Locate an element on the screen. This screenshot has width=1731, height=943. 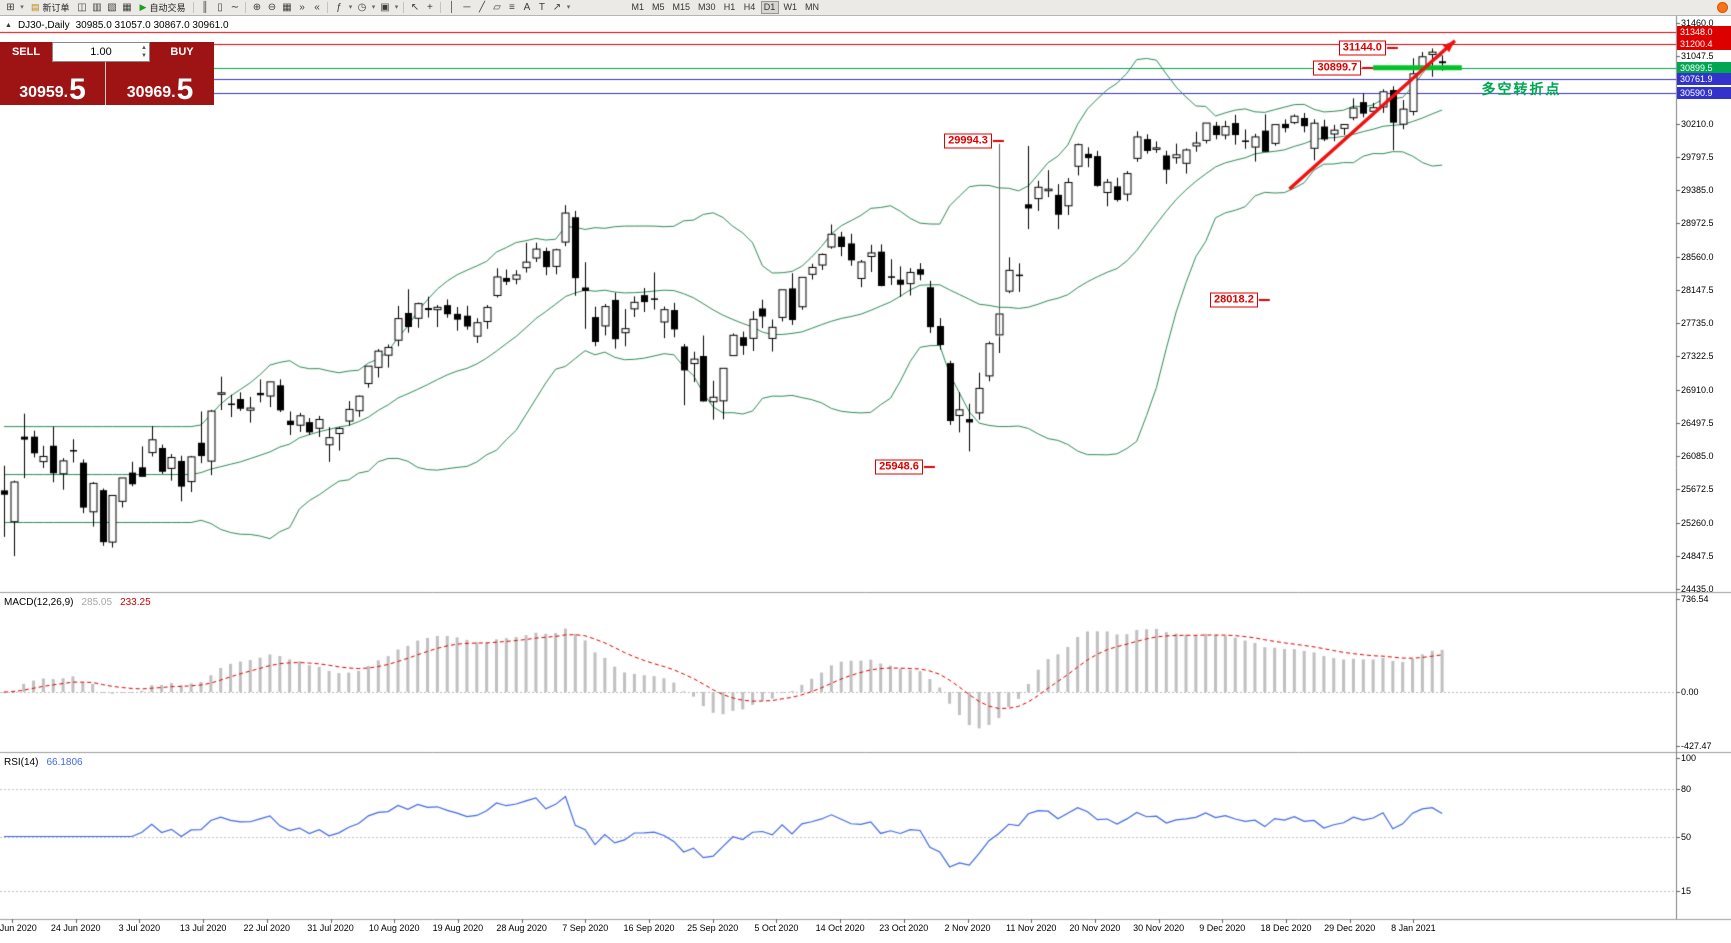
cursor-icon: ↖ is located at coordinates (415, 7).